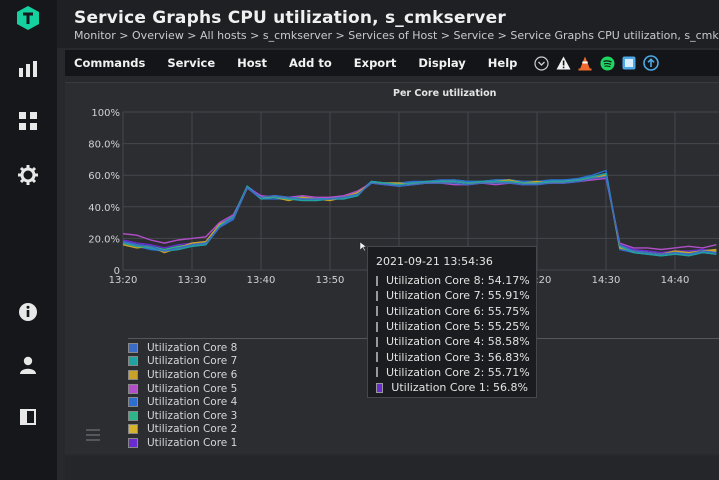 The image size is (719, 480). What do you see at coordinates (192, 374) in the screenshot?
I see `legend-label: Utilization Core 6` at bounding box center [192, 374].